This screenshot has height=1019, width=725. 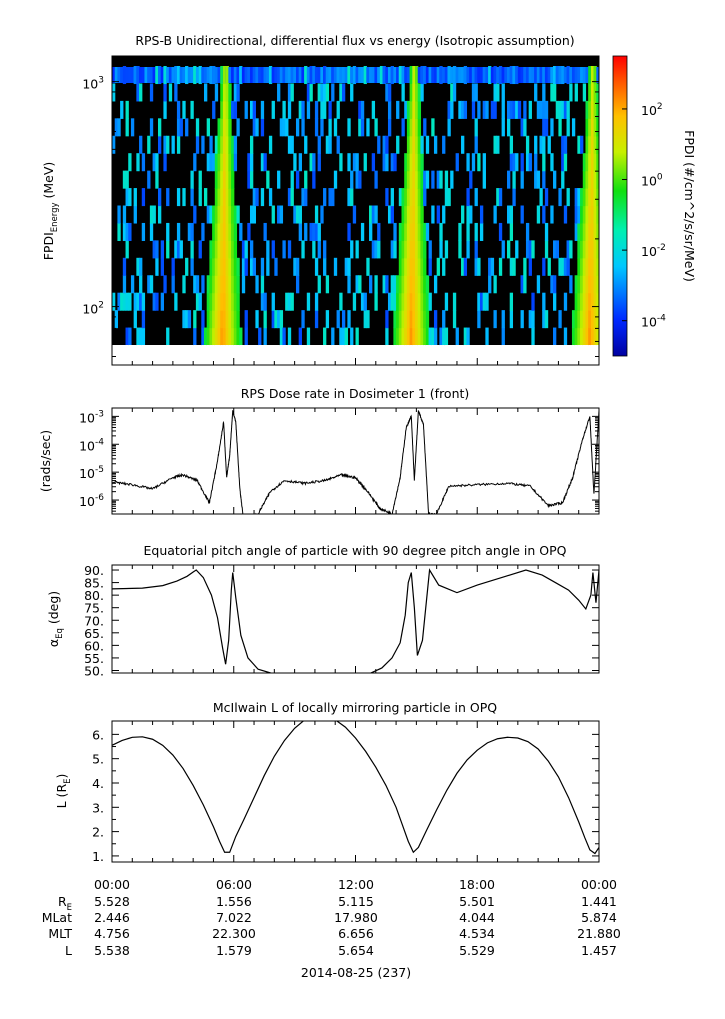 I want to click on ephemeris-label-l: L, so click(x=68, y=950).